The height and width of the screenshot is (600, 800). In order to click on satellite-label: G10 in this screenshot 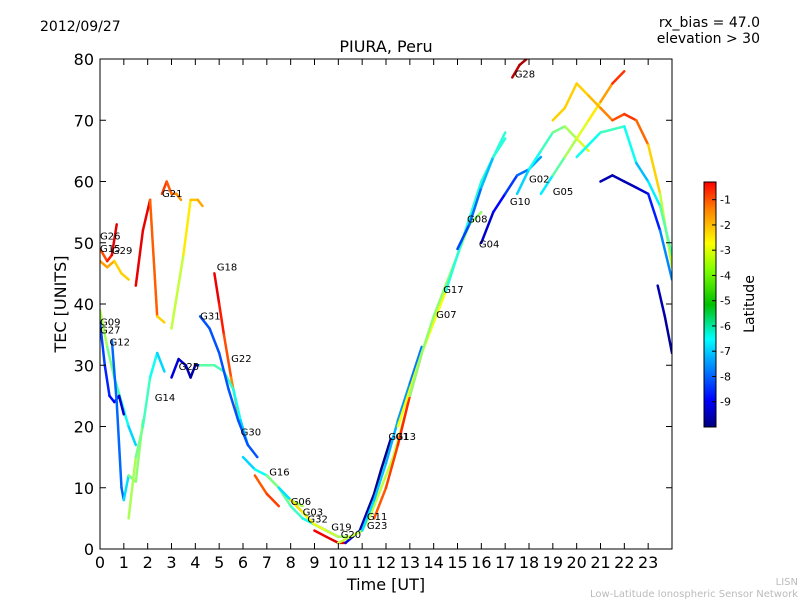, I will do `click(520, 202)`.